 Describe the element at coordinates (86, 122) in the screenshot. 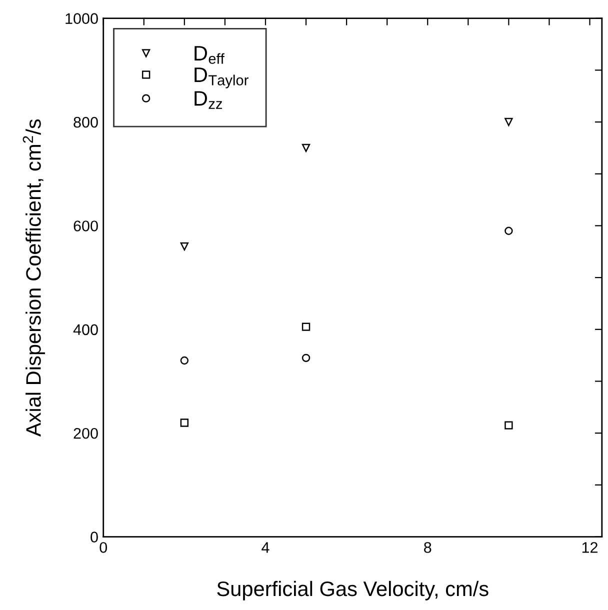

I see `y-tick-label: 800` at that location.